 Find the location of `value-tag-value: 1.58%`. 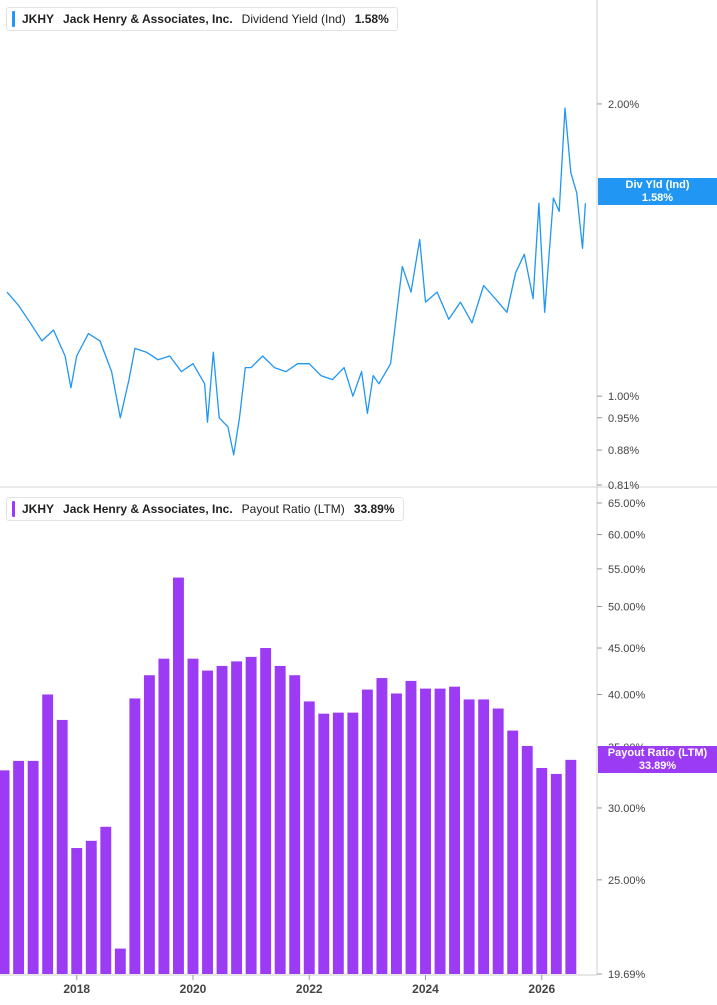

value-tag-value: 1.58% is located at coordinates (657, 198).